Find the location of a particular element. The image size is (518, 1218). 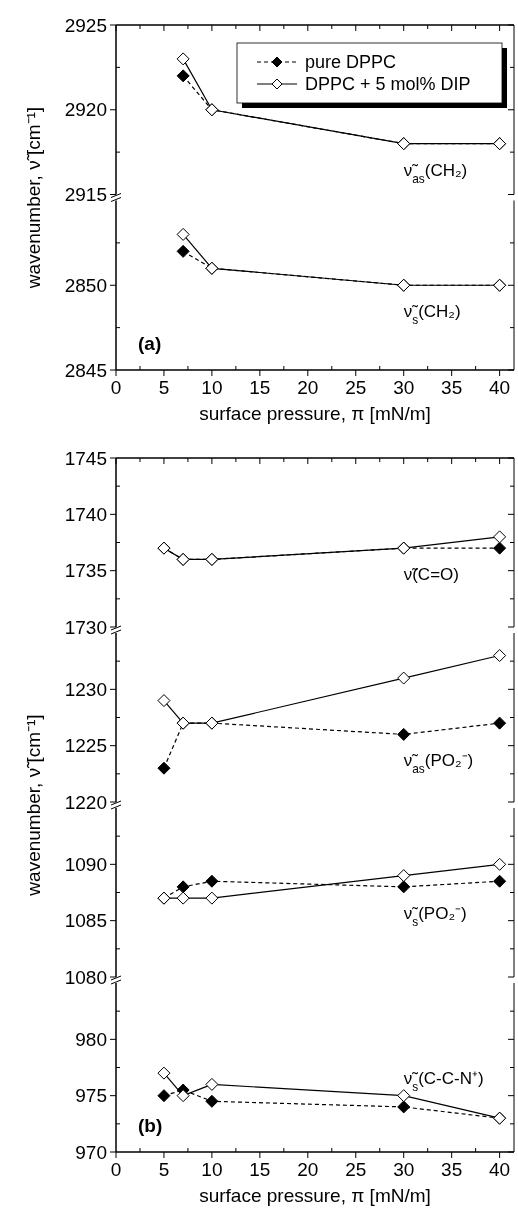

y-tick-label: 980 is located at coordinates (91, 1039).